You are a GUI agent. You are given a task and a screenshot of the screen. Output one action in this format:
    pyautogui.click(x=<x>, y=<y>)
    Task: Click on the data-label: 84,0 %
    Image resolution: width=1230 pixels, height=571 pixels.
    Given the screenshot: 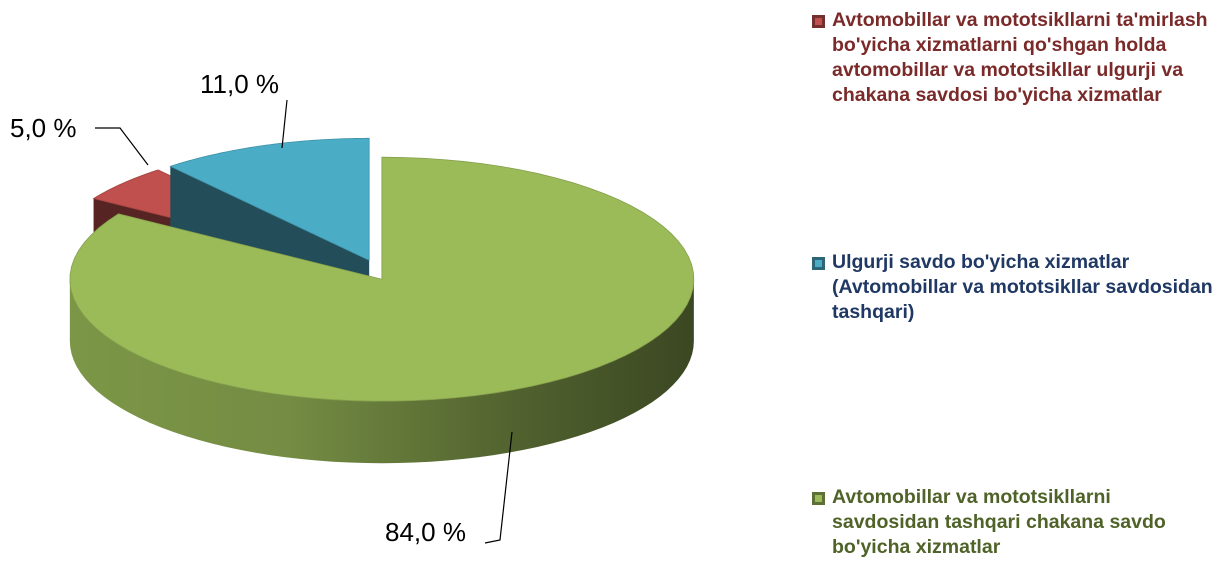 What is the action you would take?
    pyautogui.click(x=425, y=532)
    